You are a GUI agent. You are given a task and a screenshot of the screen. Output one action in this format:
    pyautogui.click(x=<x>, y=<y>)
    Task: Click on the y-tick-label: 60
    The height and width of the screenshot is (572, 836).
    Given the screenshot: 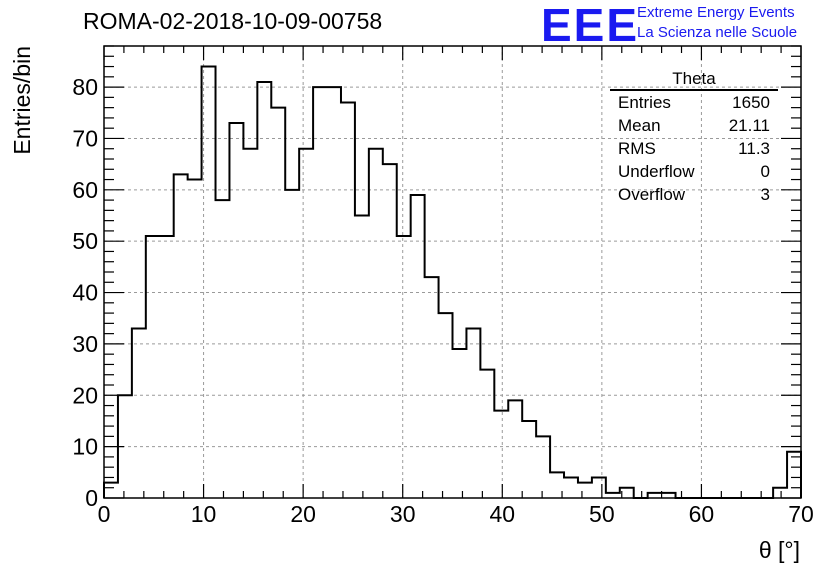 What is the action you would take?
    pyautogui.click(x=85, y=190)
    